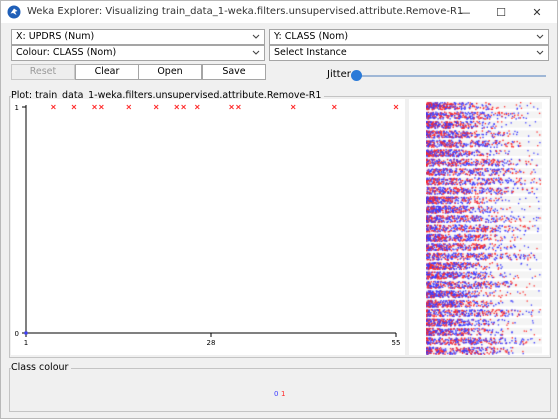 The width and height of the screenshot is (558, 419). Describe the element at coordinates (310, 52) in the screenshot. I see `select-instance-value: Select Instance` at that location.